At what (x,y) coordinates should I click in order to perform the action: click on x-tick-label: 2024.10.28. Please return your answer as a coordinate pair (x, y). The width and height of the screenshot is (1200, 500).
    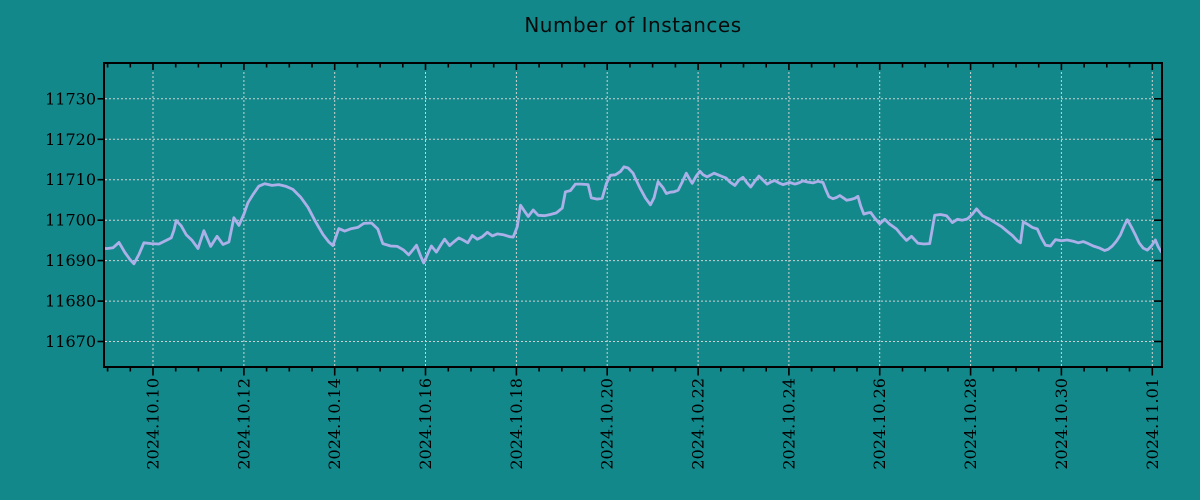
    Looking at the image, I should click on (970, 424).